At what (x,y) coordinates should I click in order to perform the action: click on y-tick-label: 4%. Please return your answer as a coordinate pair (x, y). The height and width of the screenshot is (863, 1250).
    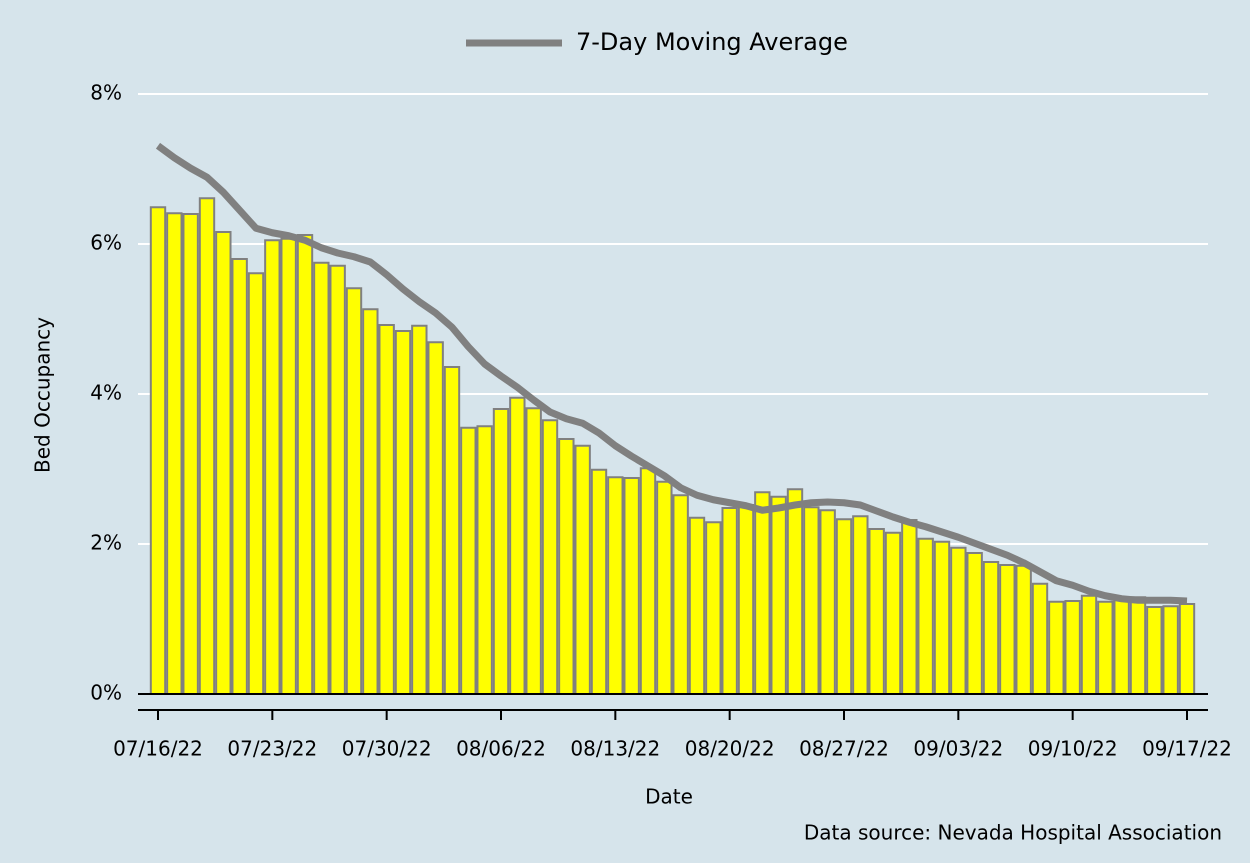
    Looking at the image, I should click on (106, 393).